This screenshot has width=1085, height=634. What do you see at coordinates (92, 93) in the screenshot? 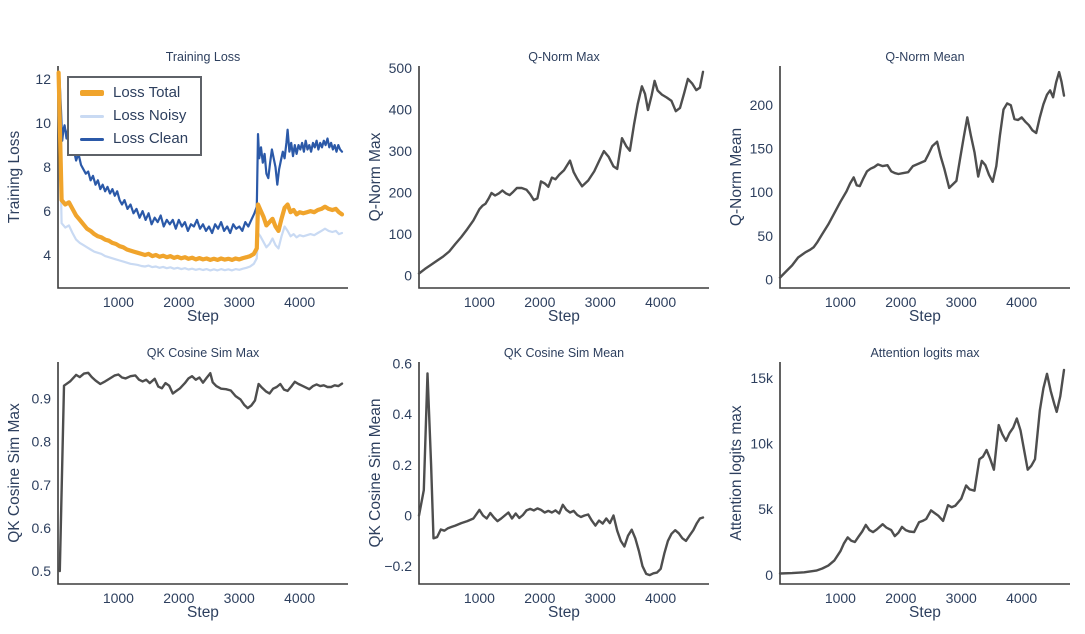
I see `legend-swatch-loss-total` at bounding box center [92, 93].